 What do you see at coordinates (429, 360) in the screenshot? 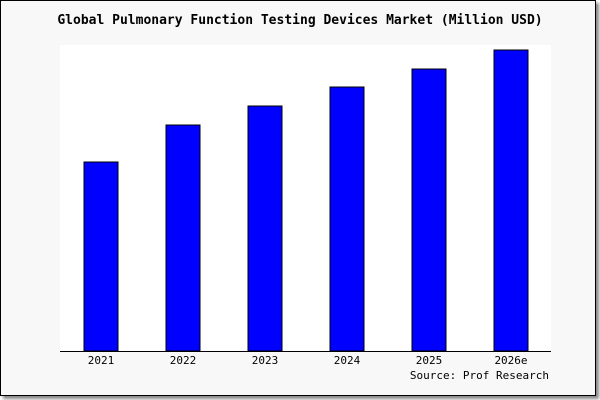
I see `x-tick-label: 2025` at bounding box center [429, 360].